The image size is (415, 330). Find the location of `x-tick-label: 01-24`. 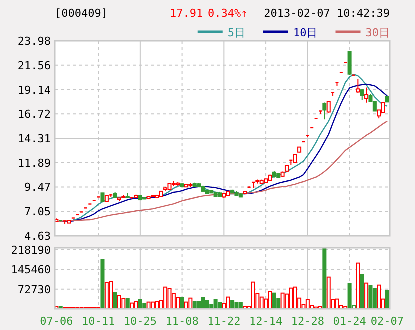

x-tick-label: 01-24 is located at coordinates (350, 321).